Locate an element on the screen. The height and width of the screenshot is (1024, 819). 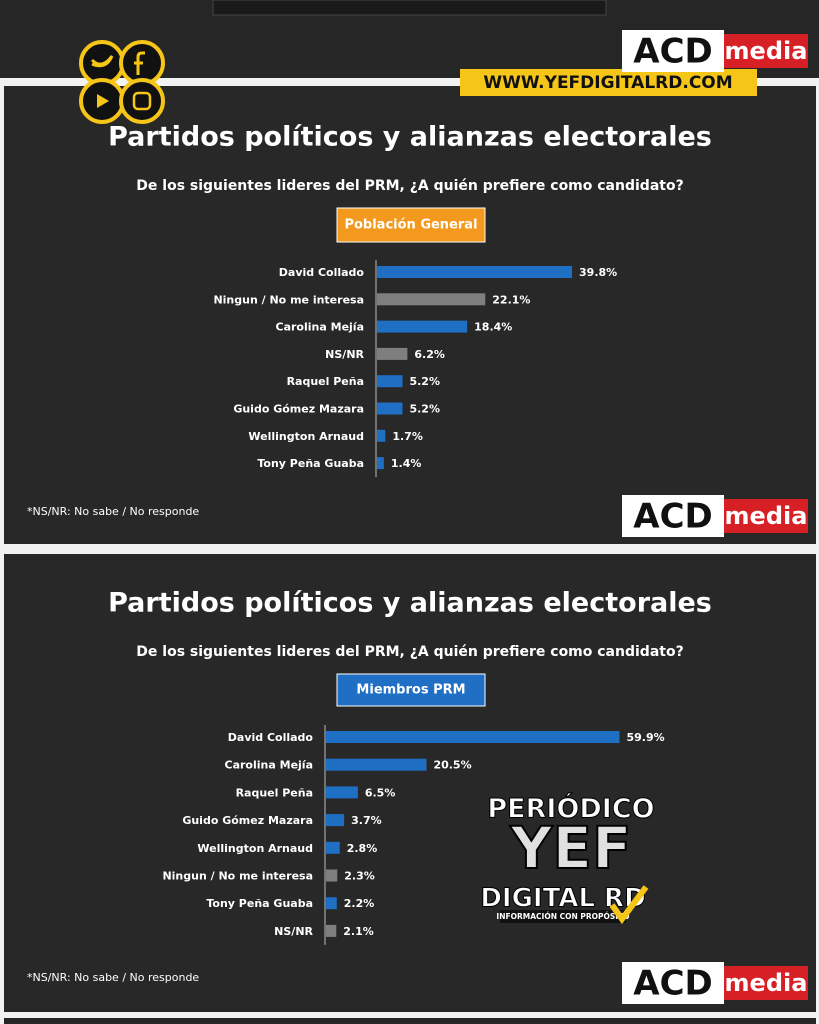
social-icons is located at coordinates (122, 82).